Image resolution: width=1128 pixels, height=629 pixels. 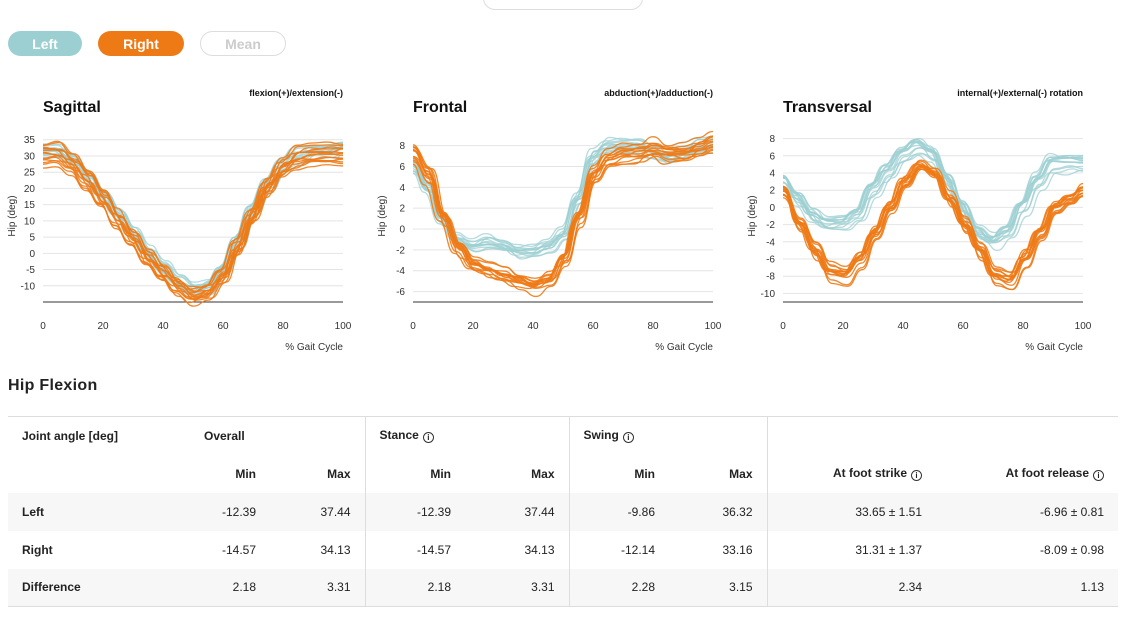 I want to click on chart-subtitle: flexion(+)/extension(-), so click(x=296, y=93).